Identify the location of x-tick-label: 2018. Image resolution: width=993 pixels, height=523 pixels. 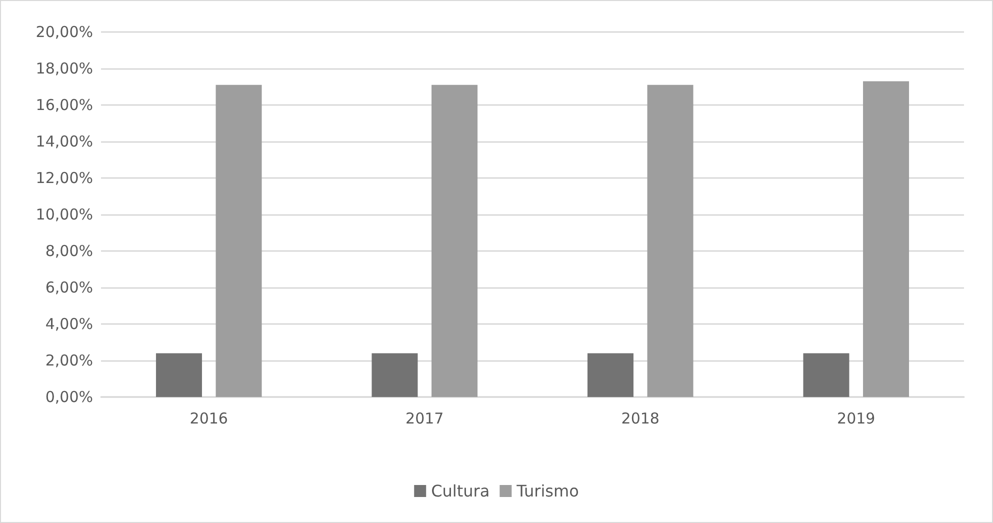
(640, 419).